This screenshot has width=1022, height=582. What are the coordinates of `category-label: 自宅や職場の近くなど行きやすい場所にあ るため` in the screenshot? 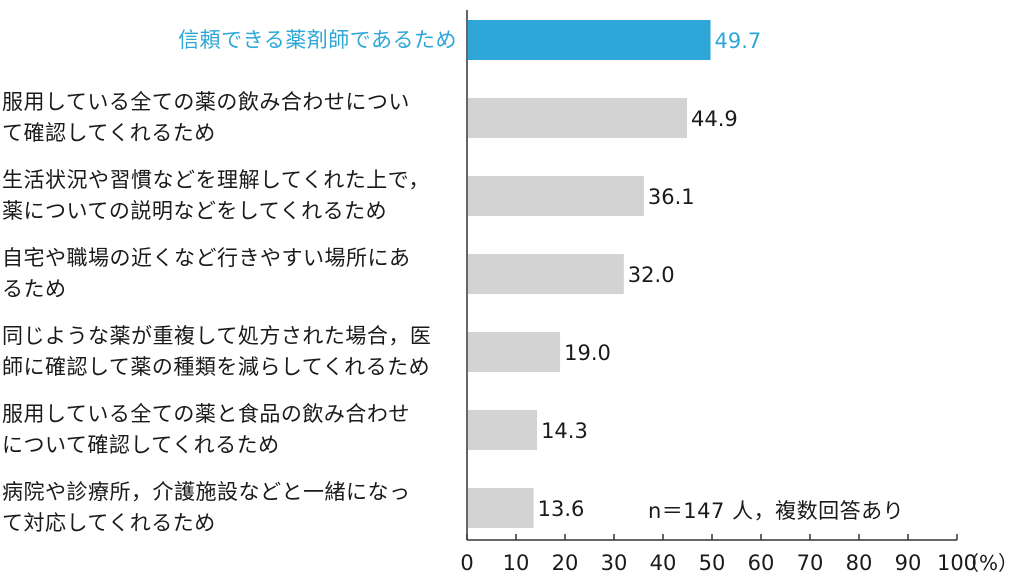 It's located at (206, 273).